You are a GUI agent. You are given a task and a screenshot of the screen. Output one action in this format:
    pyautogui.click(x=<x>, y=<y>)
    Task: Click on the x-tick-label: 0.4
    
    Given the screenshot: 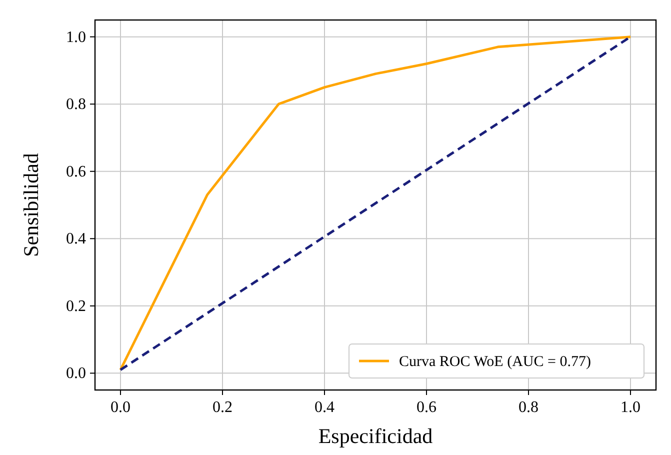 What is the action you would take?
    pyautogui.click(x=324, y=407)
    